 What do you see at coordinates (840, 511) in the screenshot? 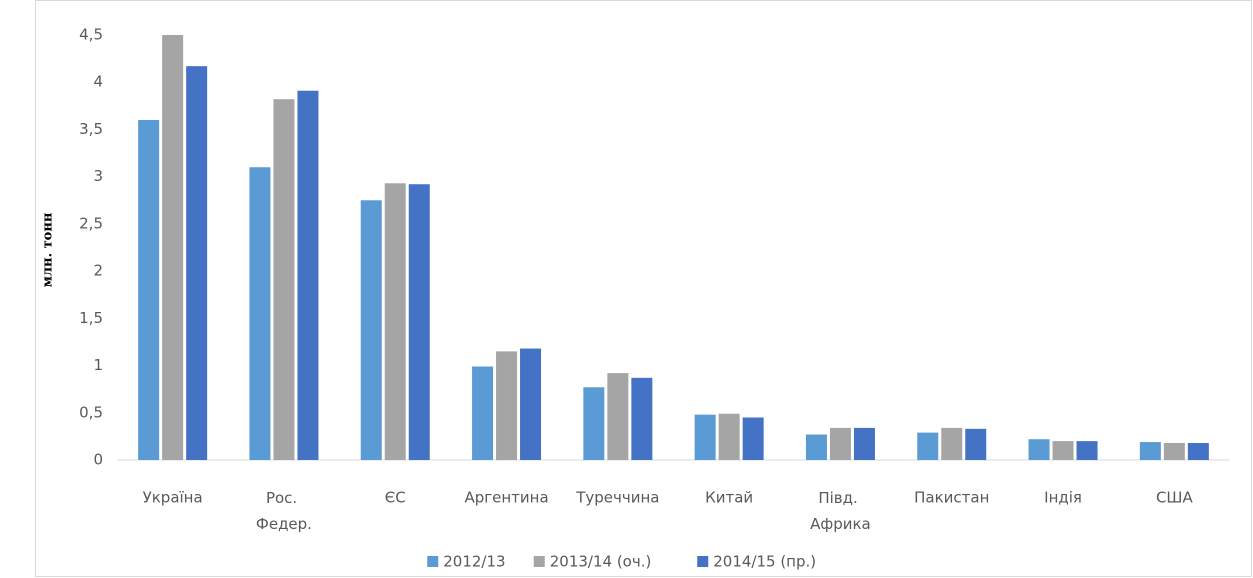
I see `x-tick-label: Півд. Африка` at bounding box center [840, 511].